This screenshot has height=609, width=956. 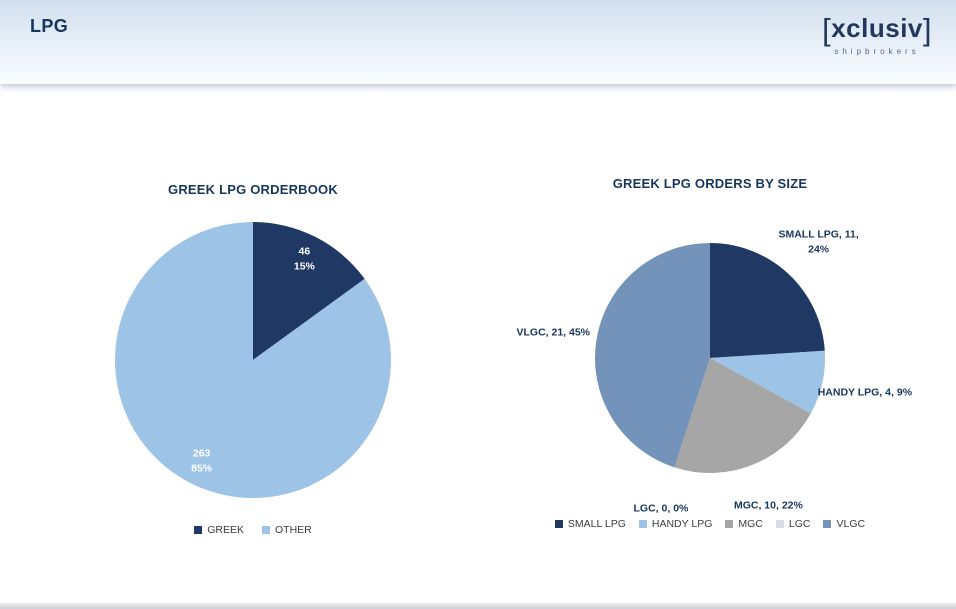 I want to click on legend-label-other: OTHER, so click(x=293, y=530).